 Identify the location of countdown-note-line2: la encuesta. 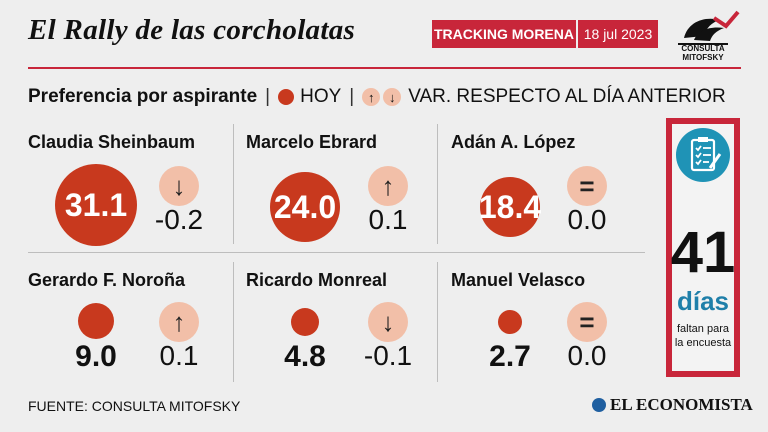
(703, 343).